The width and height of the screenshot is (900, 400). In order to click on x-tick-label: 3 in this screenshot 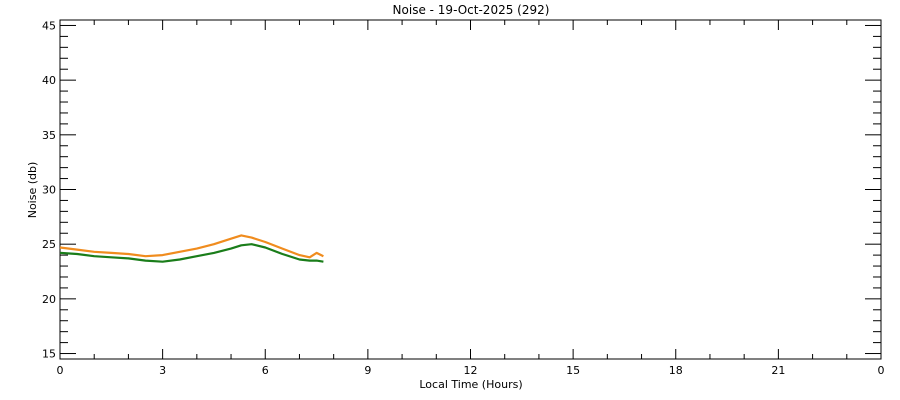, I will do `click(162, 370)`.